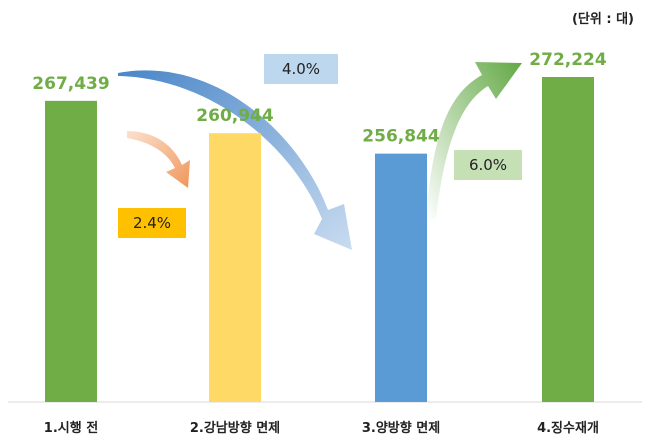 The image size is (650, 448). What do you see at coordinates (401, 137) in the screenshot?
I see `value-label-3: 256,844` at bounding box center [401, 137].